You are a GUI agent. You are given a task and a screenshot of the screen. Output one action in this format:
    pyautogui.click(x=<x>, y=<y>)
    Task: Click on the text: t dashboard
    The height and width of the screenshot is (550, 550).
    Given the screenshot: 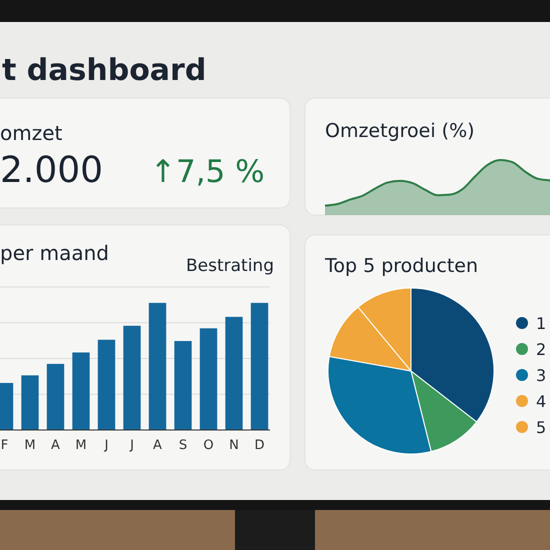 What is the action you would take?
    pyautogui.click(x=104, y=70)
    